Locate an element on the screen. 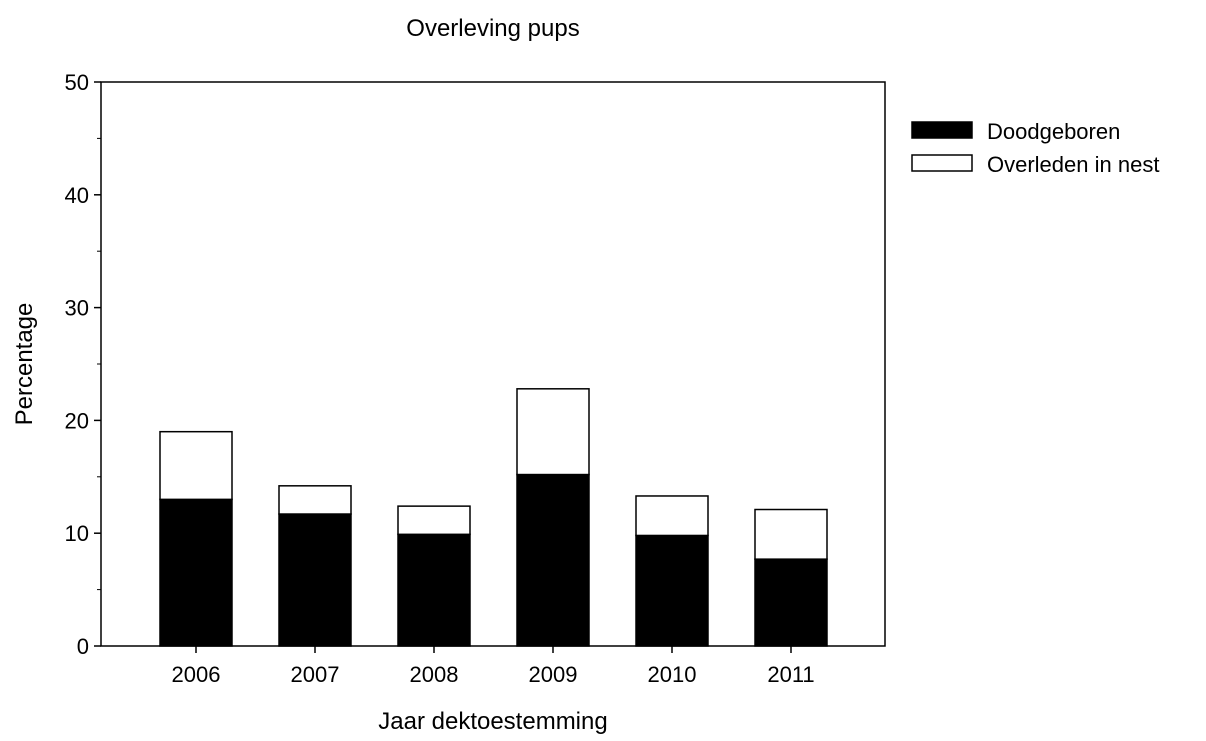 Image resolution: width=1206 pixels, height=741 pixels. y-tick-label: 50 is located at coordinates (77, 82).